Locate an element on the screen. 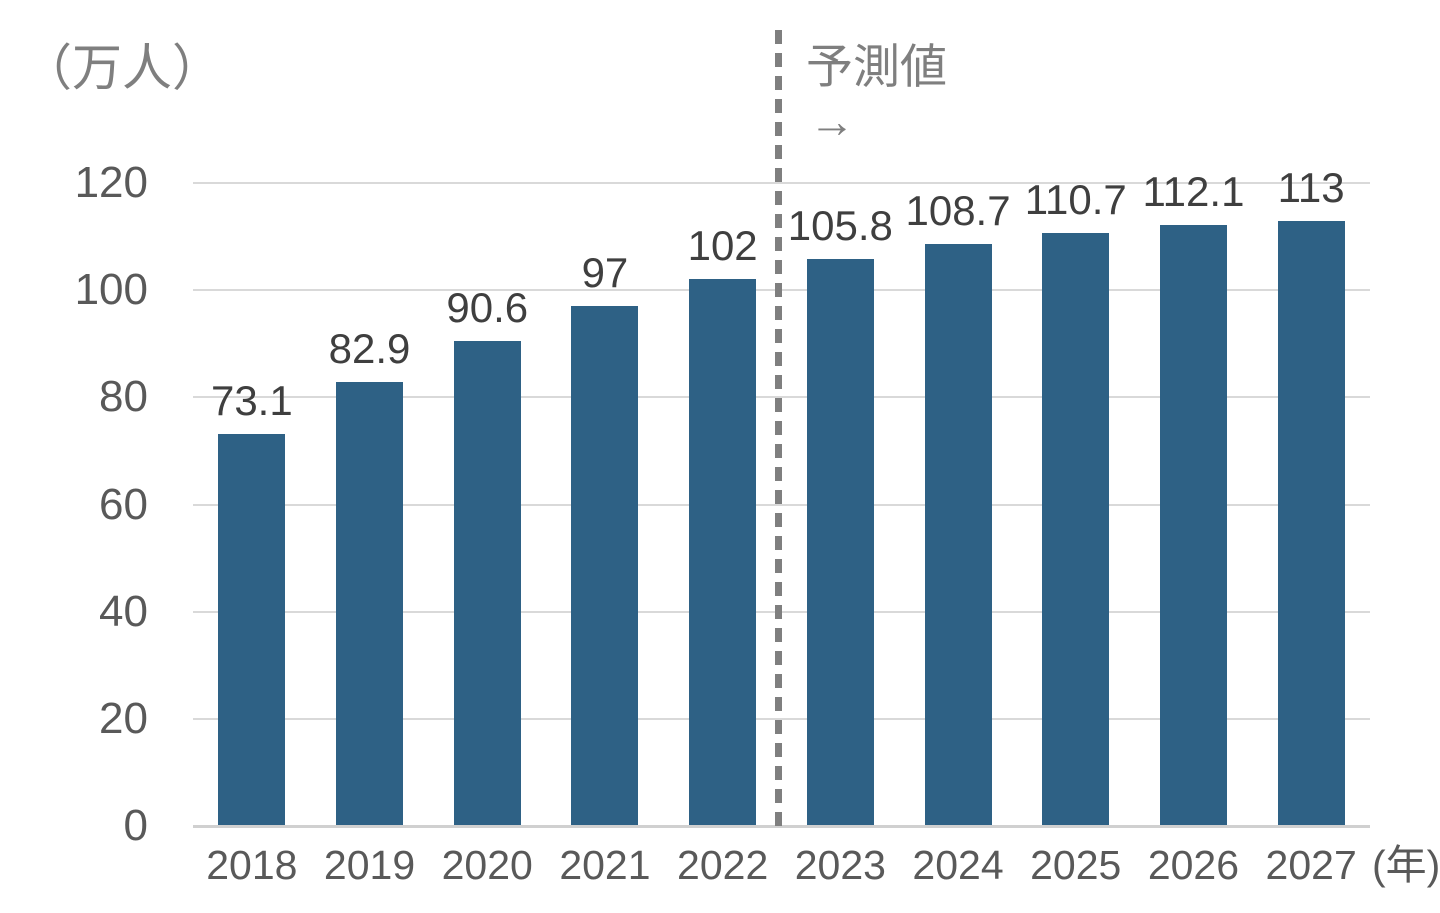 The image size is (1440, 913). bar-value-label: 110.7 is located at coordinates (1075, 199).